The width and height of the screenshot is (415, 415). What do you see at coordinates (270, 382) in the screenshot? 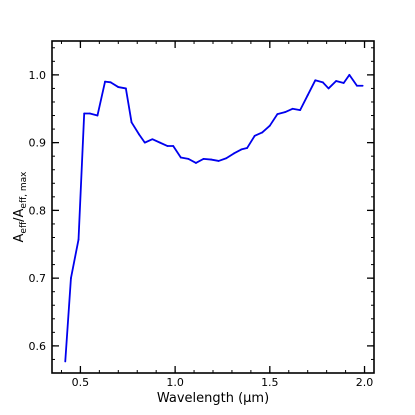
I see `x-tick-label: 1.5` at bounding box center [270, 382].